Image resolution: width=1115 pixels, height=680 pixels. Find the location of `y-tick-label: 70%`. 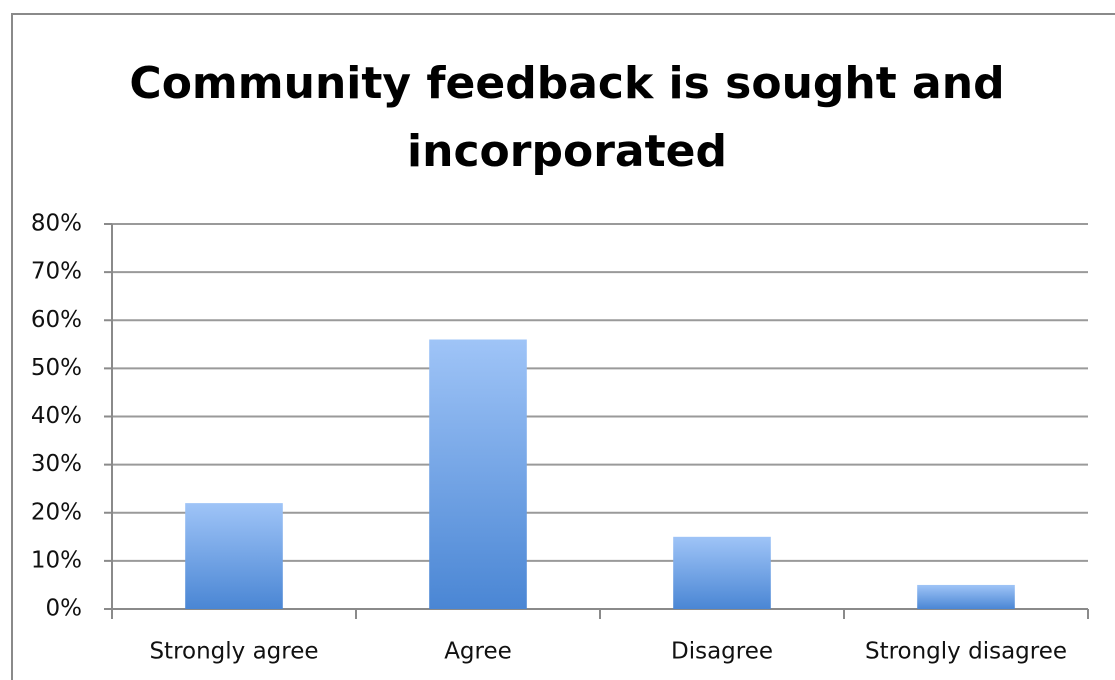

y-tick-label: 70% is located at coordinates (56, 272).